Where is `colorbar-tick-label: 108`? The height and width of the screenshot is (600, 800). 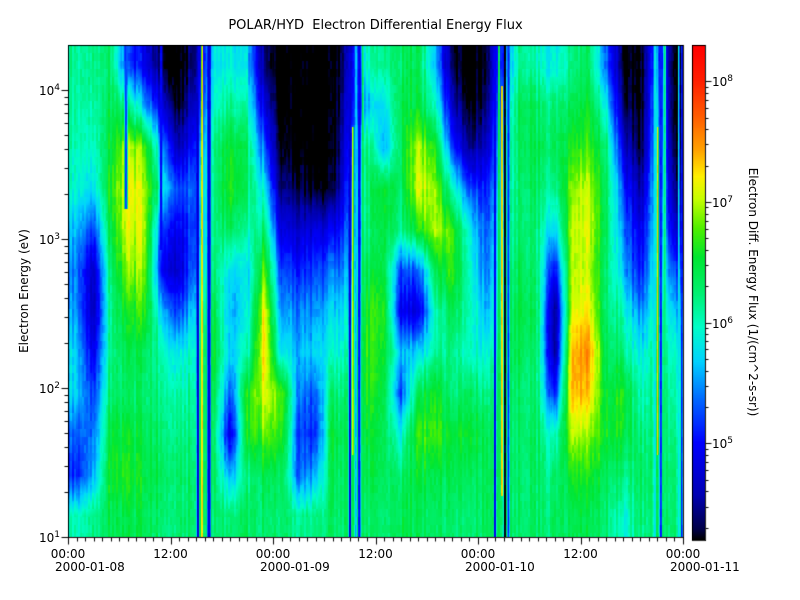
colorbar-tick-label: 108 is located at coordinates (723, 82).